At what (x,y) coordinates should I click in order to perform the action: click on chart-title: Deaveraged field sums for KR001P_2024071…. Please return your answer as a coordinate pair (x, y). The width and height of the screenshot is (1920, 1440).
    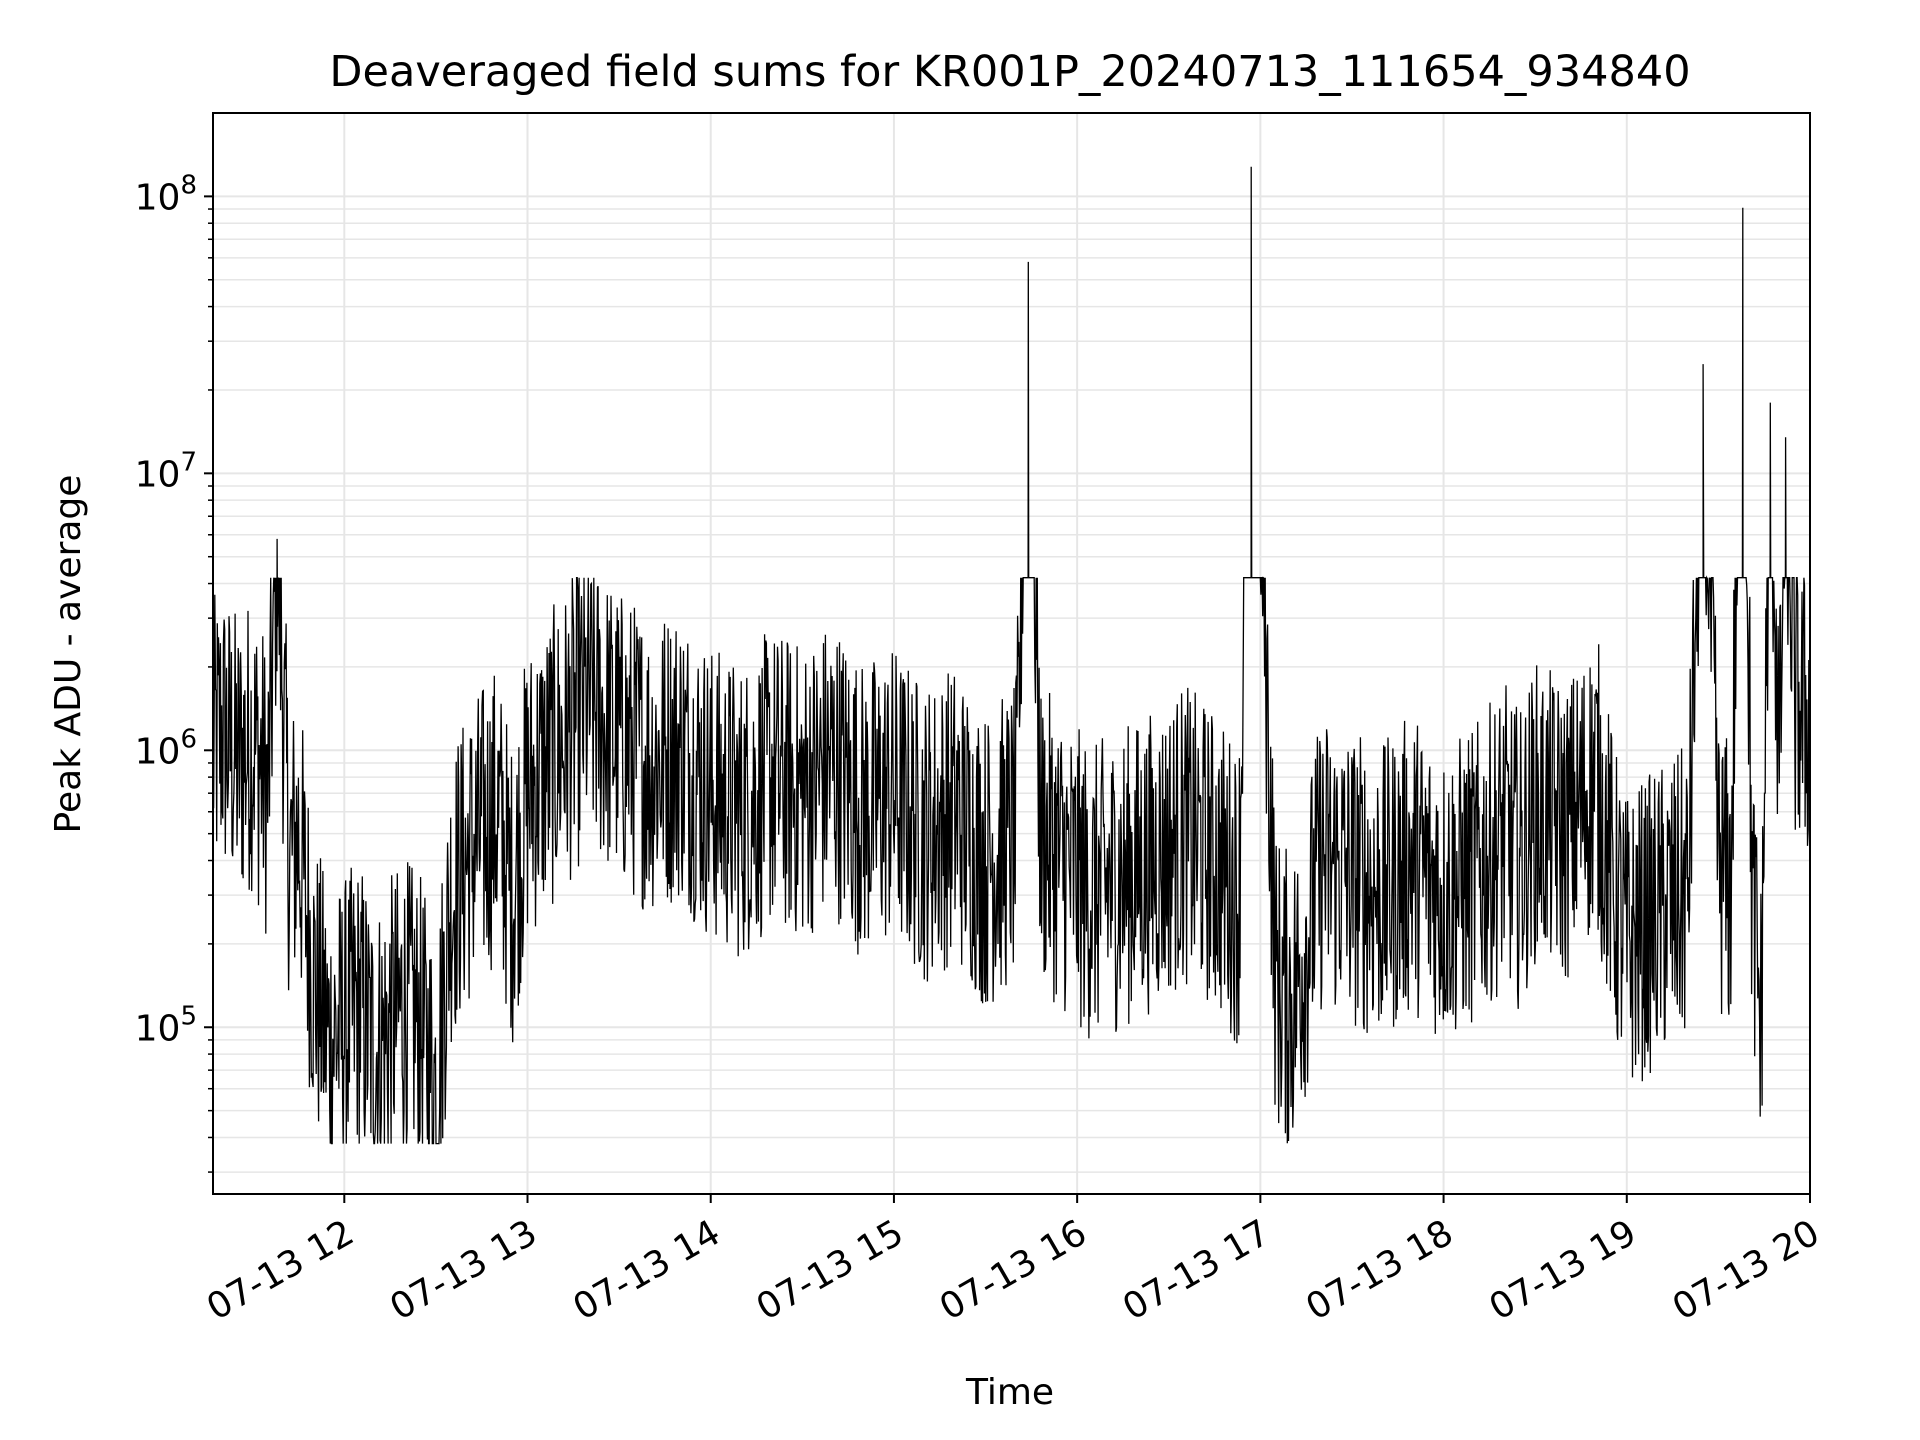
    Looking at the image, I should click on (1009, 72).